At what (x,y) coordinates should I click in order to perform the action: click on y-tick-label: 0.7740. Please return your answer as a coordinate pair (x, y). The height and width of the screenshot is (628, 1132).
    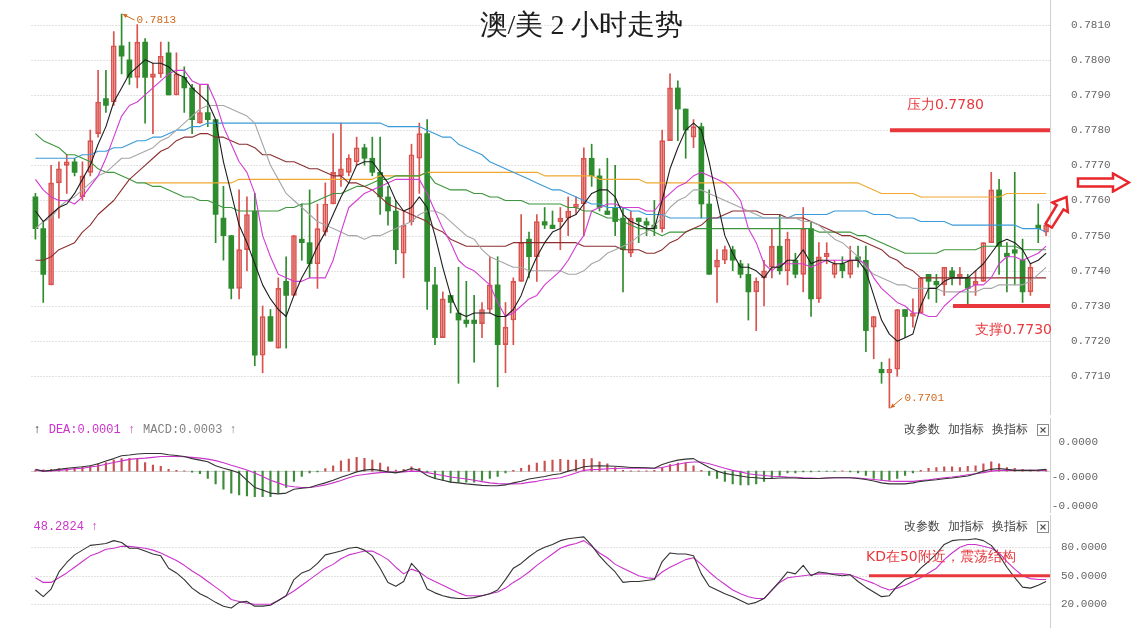
    Looking at the image, I should click on (1091, 270).